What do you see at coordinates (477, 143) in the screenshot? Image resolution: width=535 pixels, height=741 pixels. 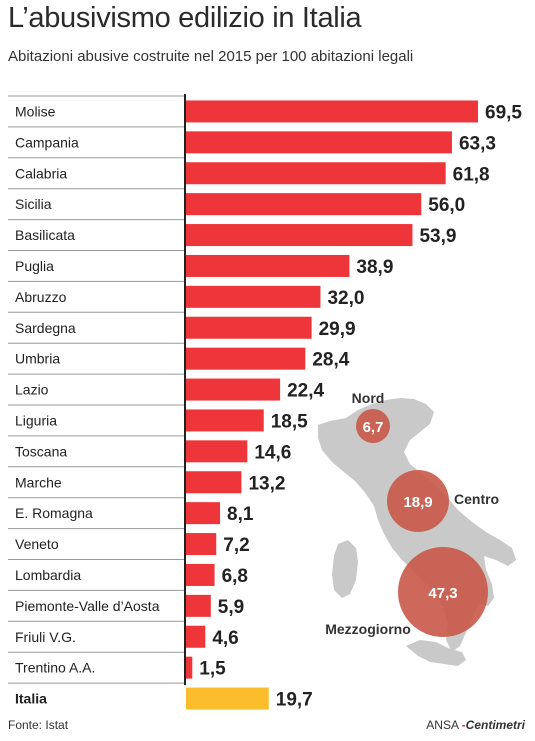 I see `value-label-1: 63,3` at bounding box center [477, 143].